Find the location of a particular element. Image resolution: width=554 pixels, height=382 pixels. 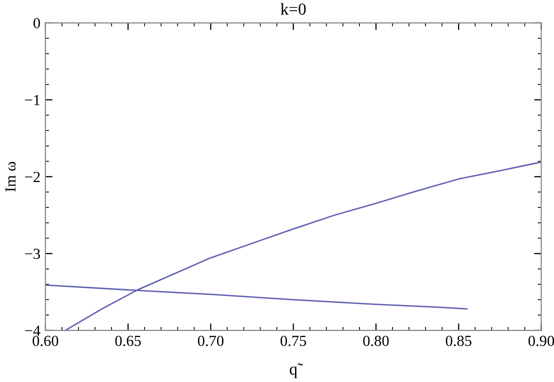

x-tick-label: 0.80 is located at coordinates (376, 341).